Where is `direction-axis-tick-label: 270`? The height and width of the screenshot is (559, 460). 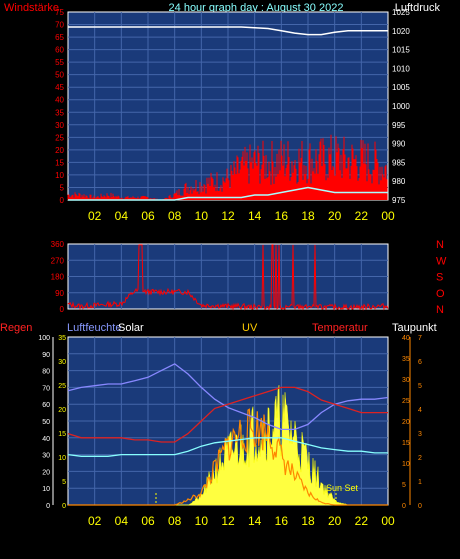 direction-axis-tick-label: 270 is located at coordinates (58, 260).